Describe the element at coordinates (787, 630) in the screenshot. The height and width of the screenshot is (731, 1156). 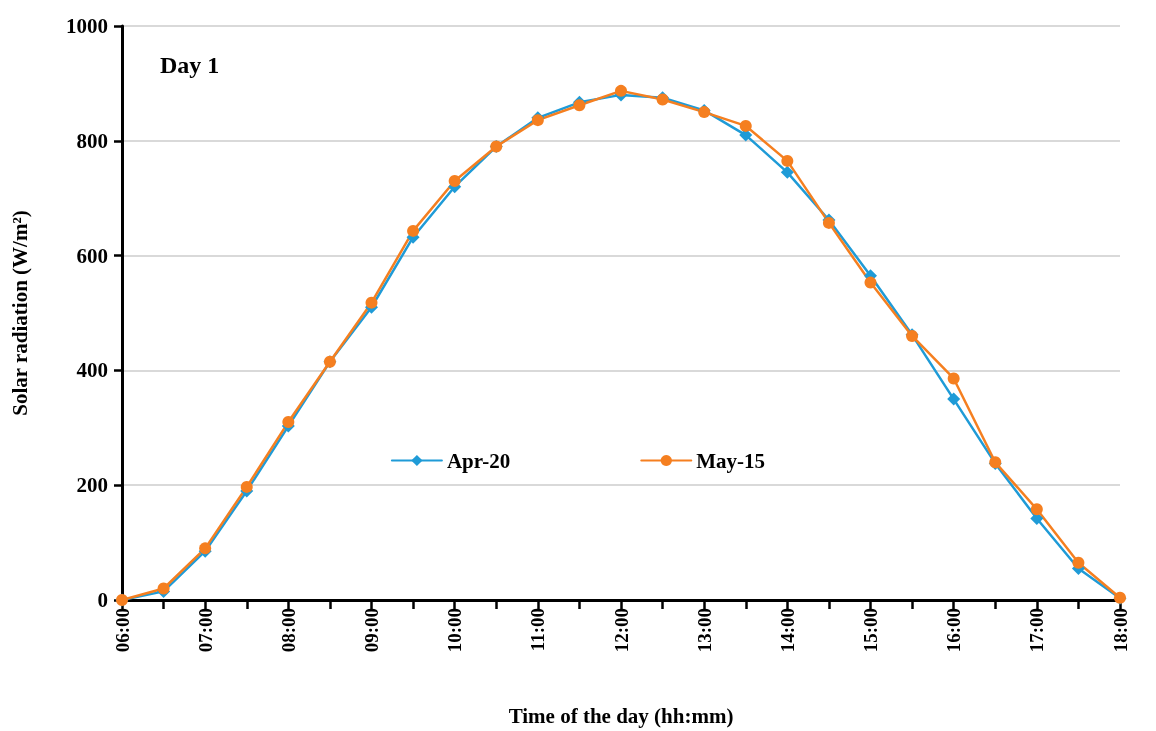
I see `x-tick-label: 14:00` at that location.